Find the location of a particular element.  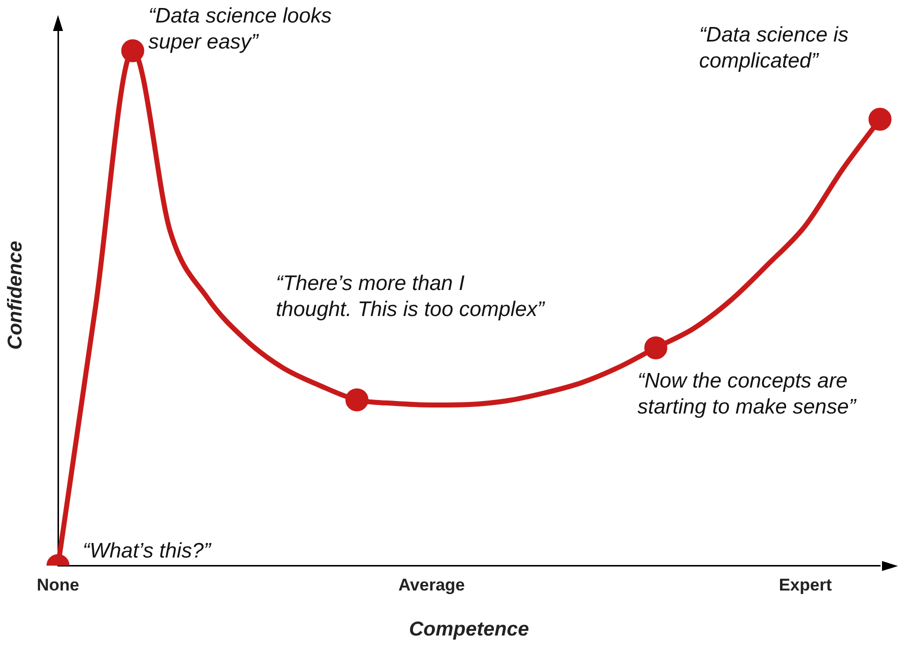

annotation: “What’s this?” is located at coordinates (147, 551).